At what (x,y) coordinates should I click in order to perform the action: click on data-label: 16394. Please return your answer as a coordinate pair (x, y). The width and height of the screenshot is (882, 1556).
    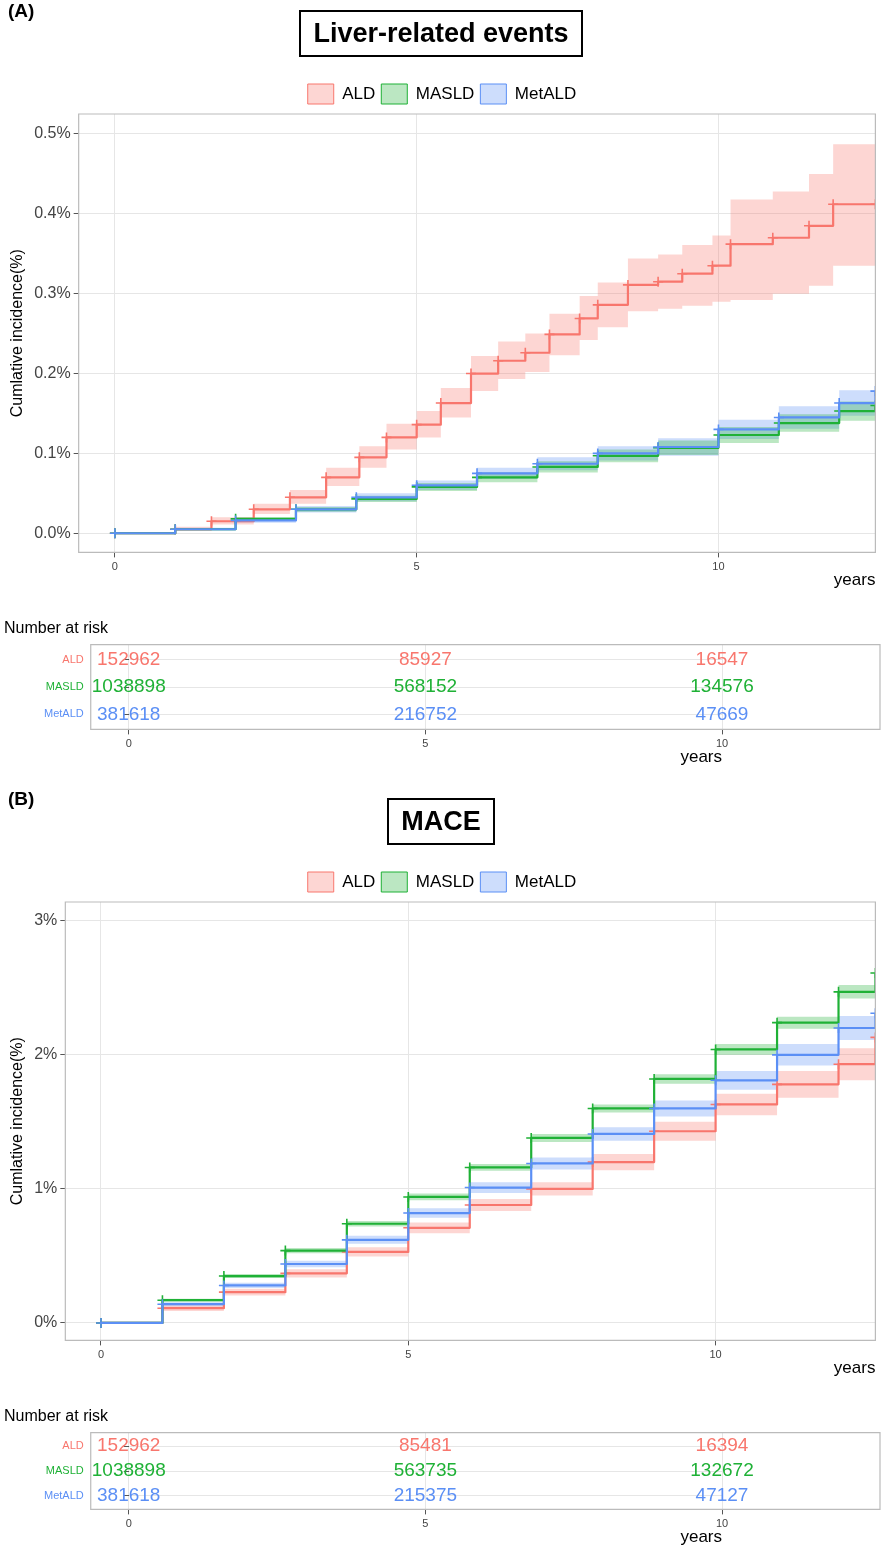
    Looking at the image, I should click on (722, 1445).